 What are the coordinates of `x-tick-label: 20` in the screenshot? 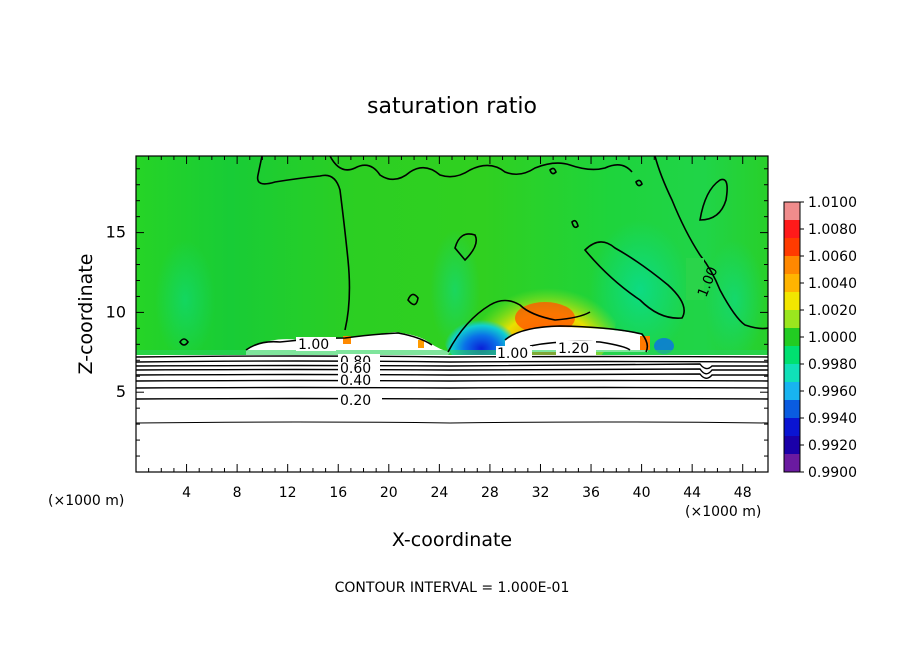 It's located at (389, 493).